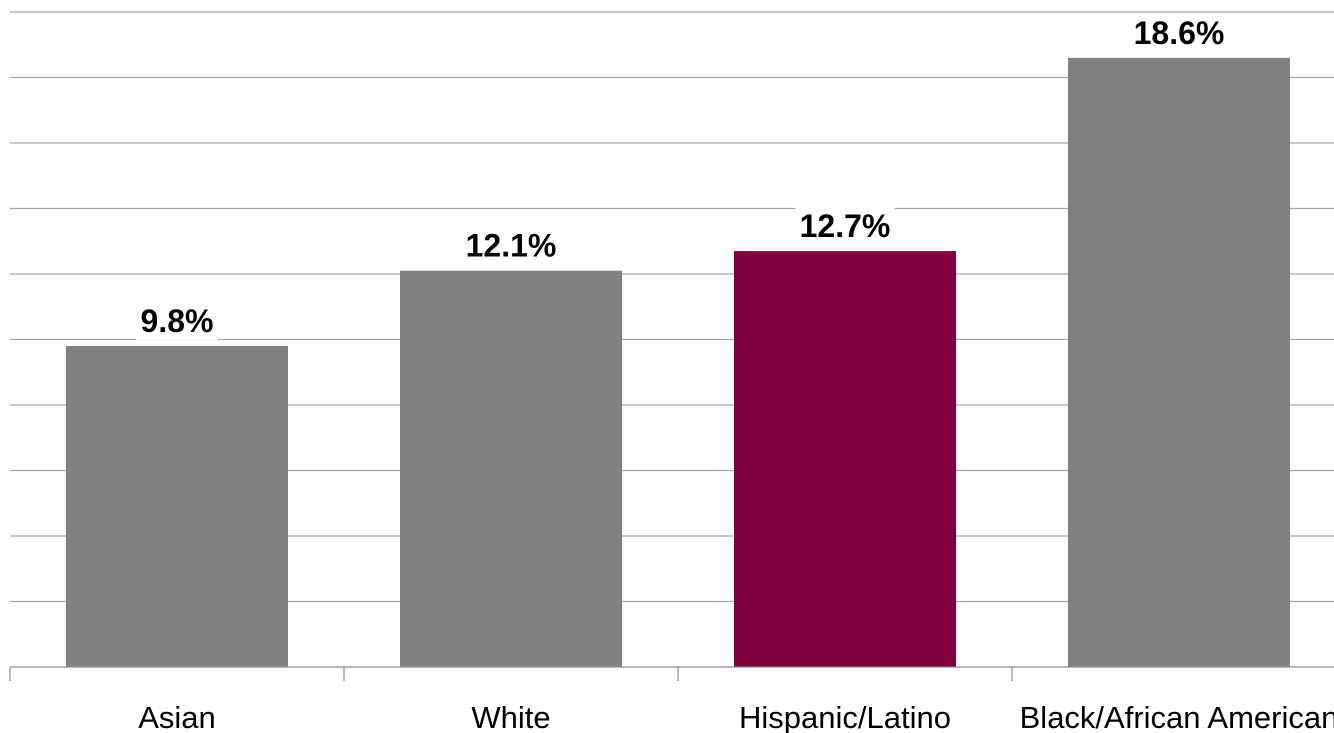  Describe the element at coordinates (671, 673) in the screenshot. I see `x-axis` at that location.